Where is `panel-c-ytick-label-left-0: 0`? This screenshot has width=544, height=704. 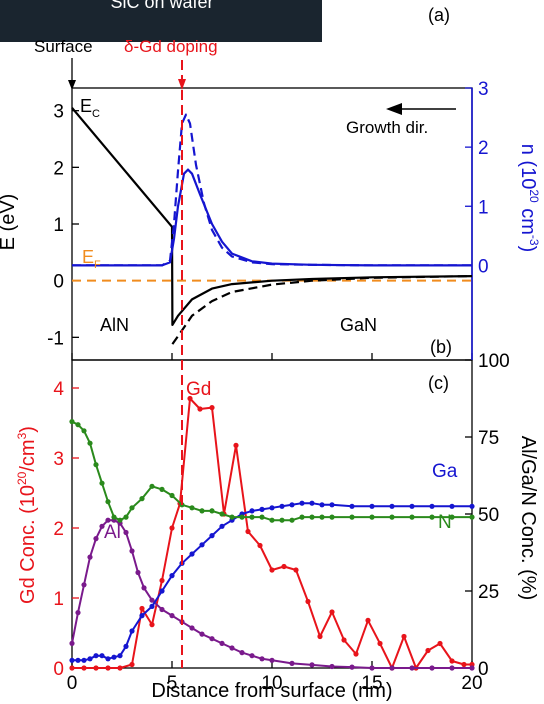 panel-c-ytick-label-left-0: 0 is located at coordinates (58, 669).